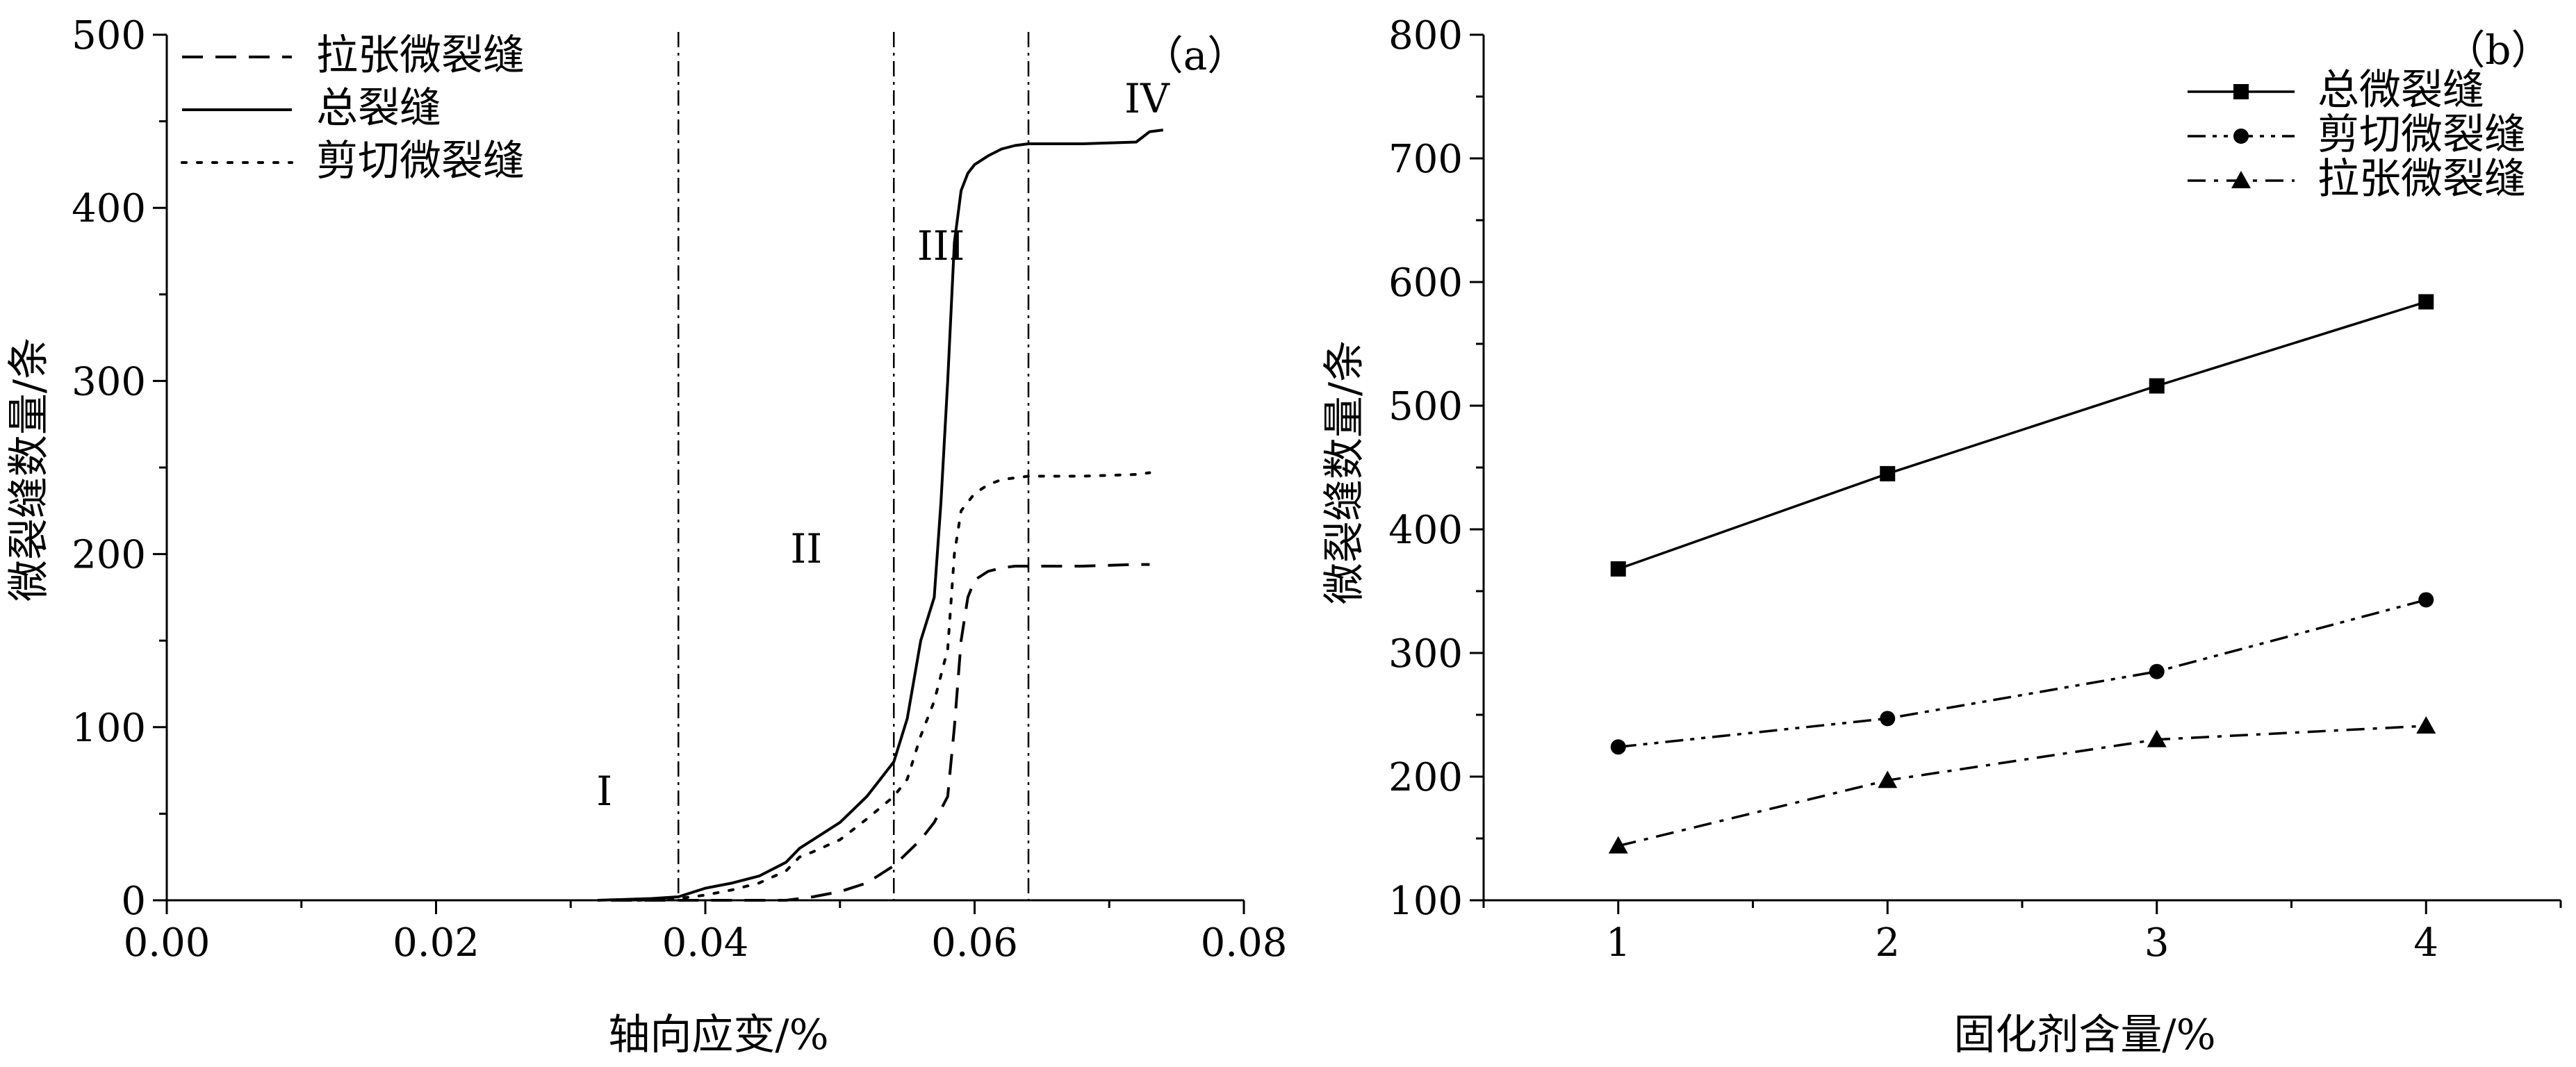 Image resolution: width=2576 pixels, height=1067 pixels. What do you see at coordinates (1147, 99) in the screenshot?
I see `stage-label: IV` at bounding box center [1147, 99].